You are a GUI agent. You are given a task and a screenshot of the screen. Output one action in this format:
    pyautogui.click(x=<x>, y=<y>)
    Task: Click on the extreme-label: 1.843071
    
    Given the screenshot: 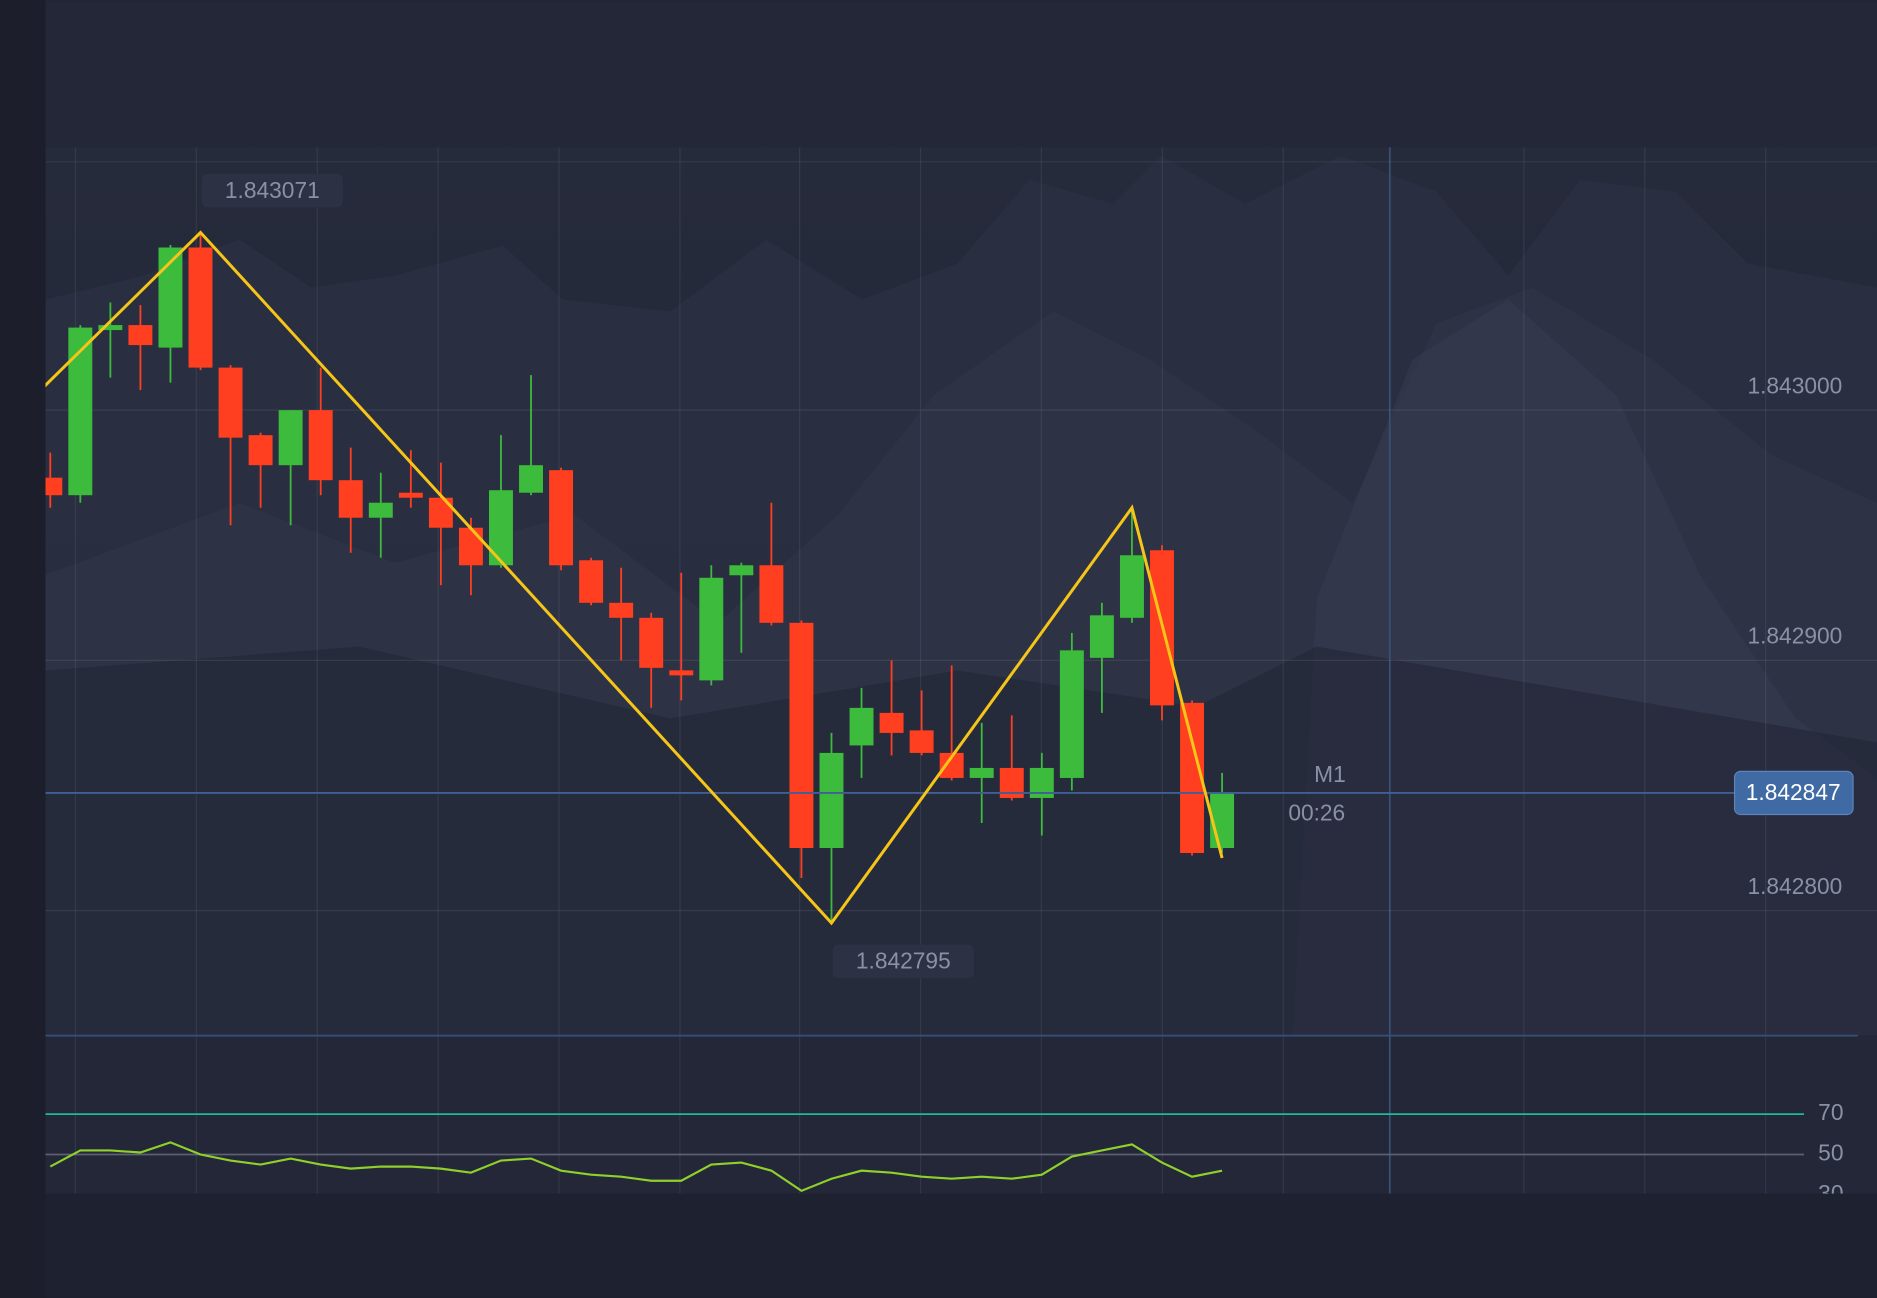 What is the action you would take?
    pyautogui.click(x=272, y=190)
    